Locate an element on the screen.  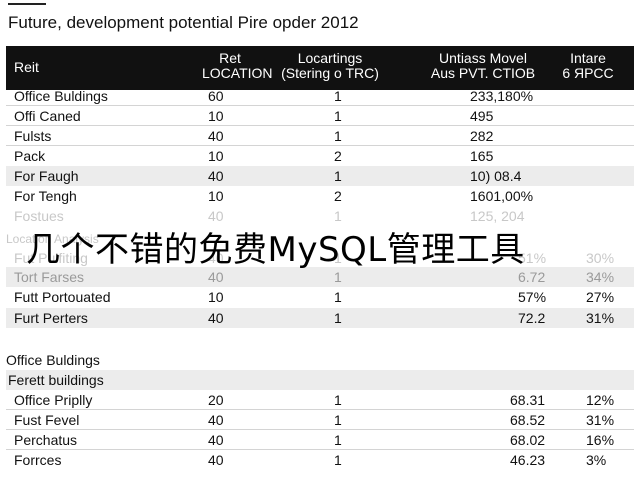
row-location: 60 is located at coordinates (216, 96).